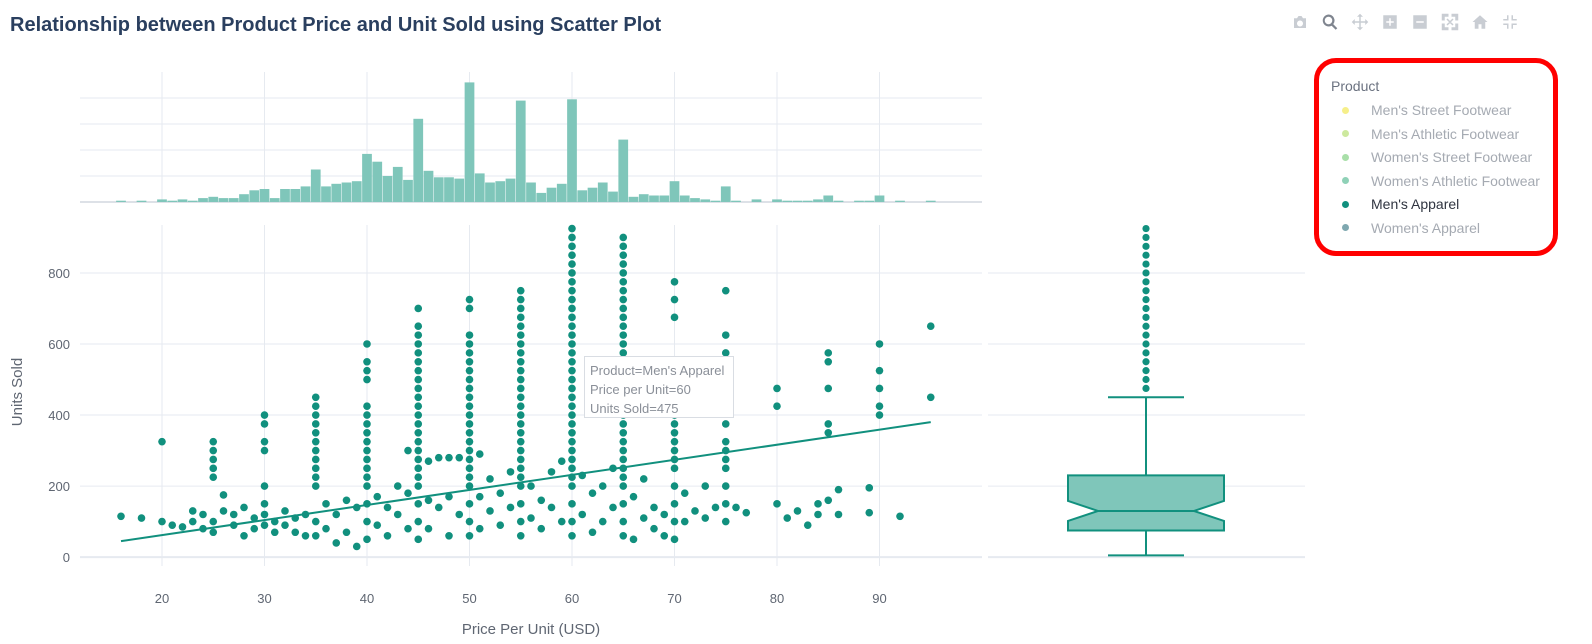  Describe the element at coordinates (1437, 157) in the screenshot. I see `legend-item: Women's Street Footwear` at that location.